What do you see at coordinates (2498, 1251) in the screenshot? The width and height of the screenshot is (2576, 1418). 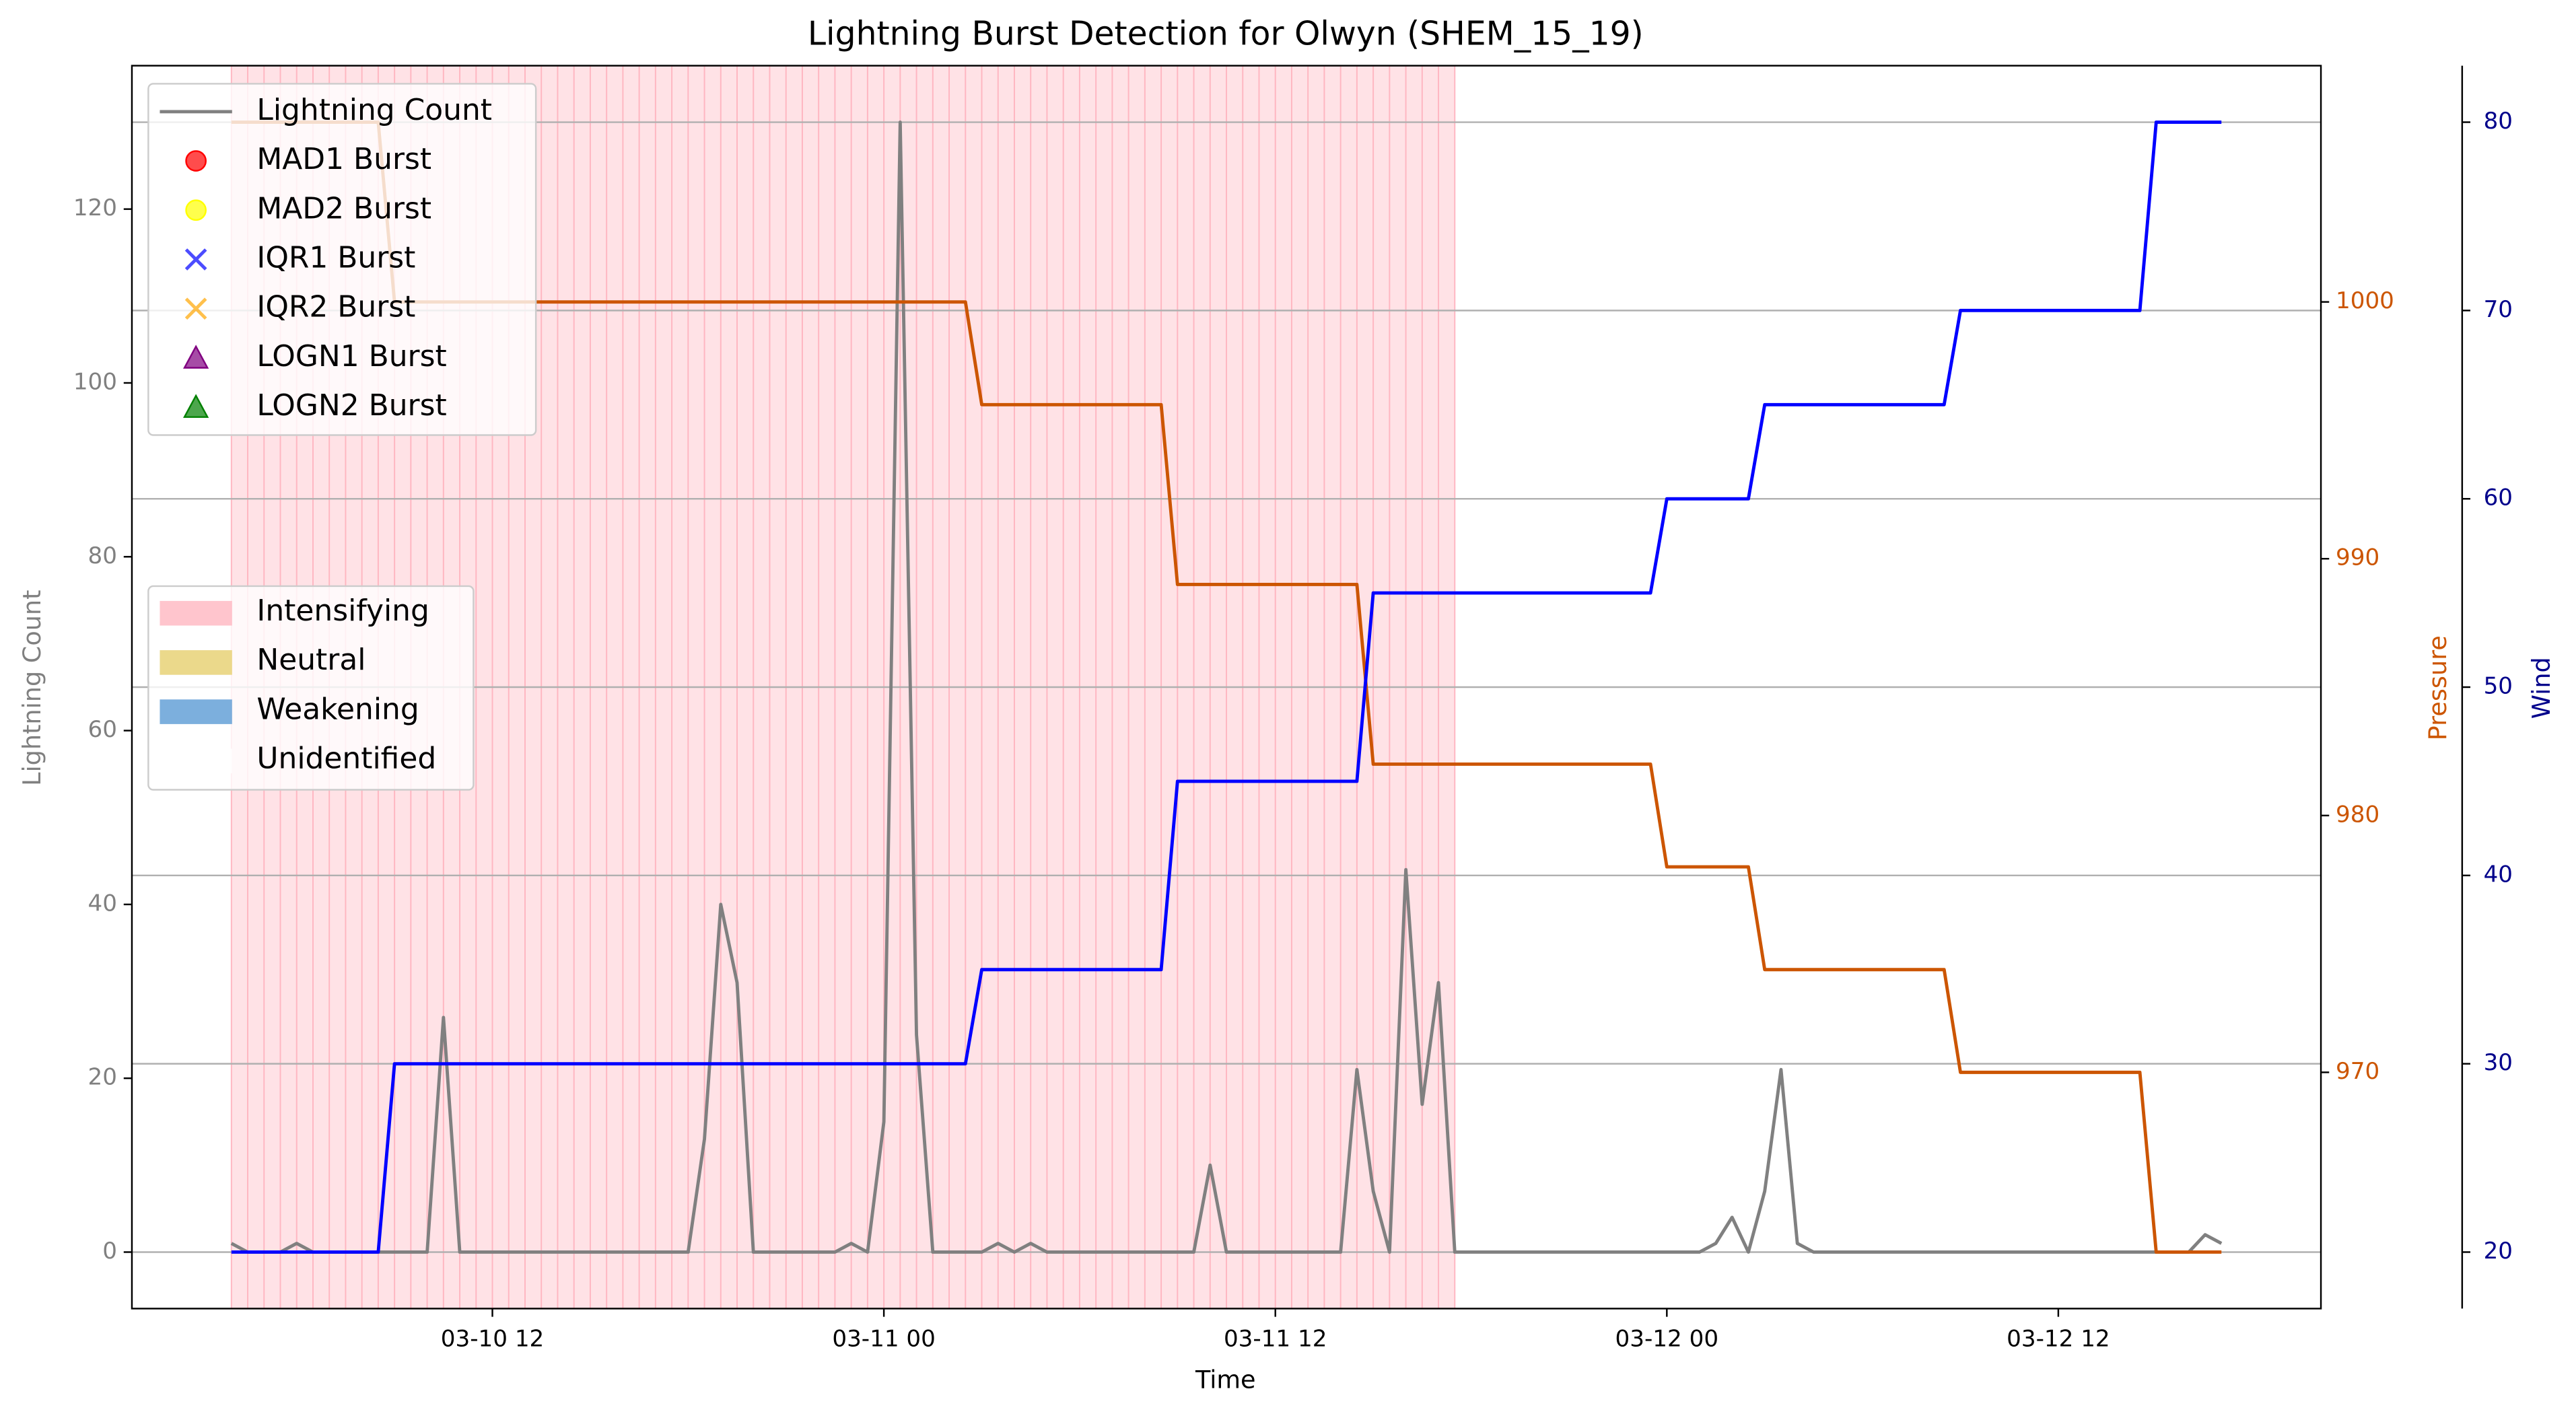 I see `y3-tick-label: 20` at bounding box center [2498, 1251].